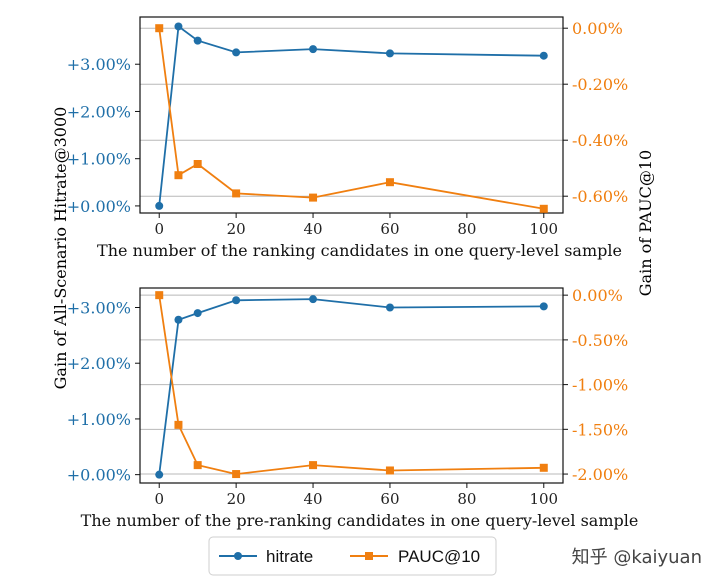 This screenshot has height=587, width=720. I want to click on right-tick-label: -1.00%, so click(600, 385).